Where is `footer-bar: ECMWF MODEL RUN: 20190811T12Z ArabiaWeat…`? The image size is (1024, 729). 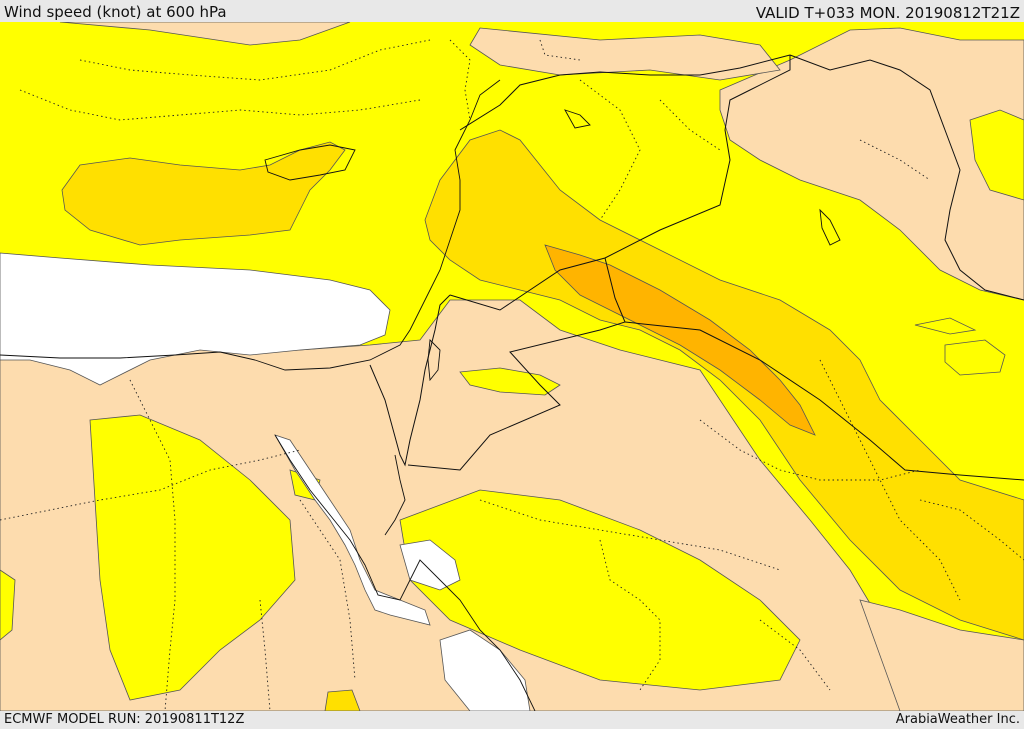
footer-bar: ECMWF MODEL RUN: 20190811T12Z ArabiaWeat… is located at coordinates (512, 720).